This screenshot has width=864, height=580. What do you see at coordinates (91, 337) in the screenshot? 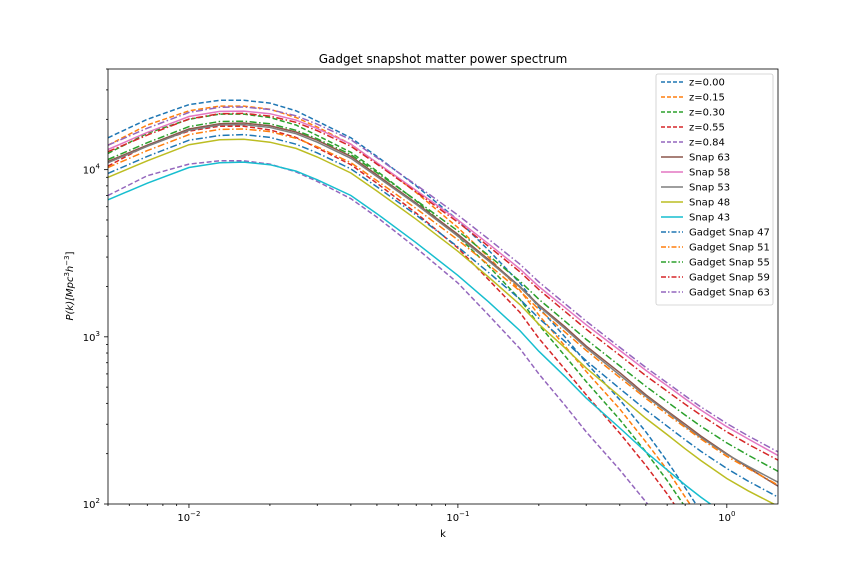
I see `y-tick-label-2: 10³` at bounding box center [91, 337].